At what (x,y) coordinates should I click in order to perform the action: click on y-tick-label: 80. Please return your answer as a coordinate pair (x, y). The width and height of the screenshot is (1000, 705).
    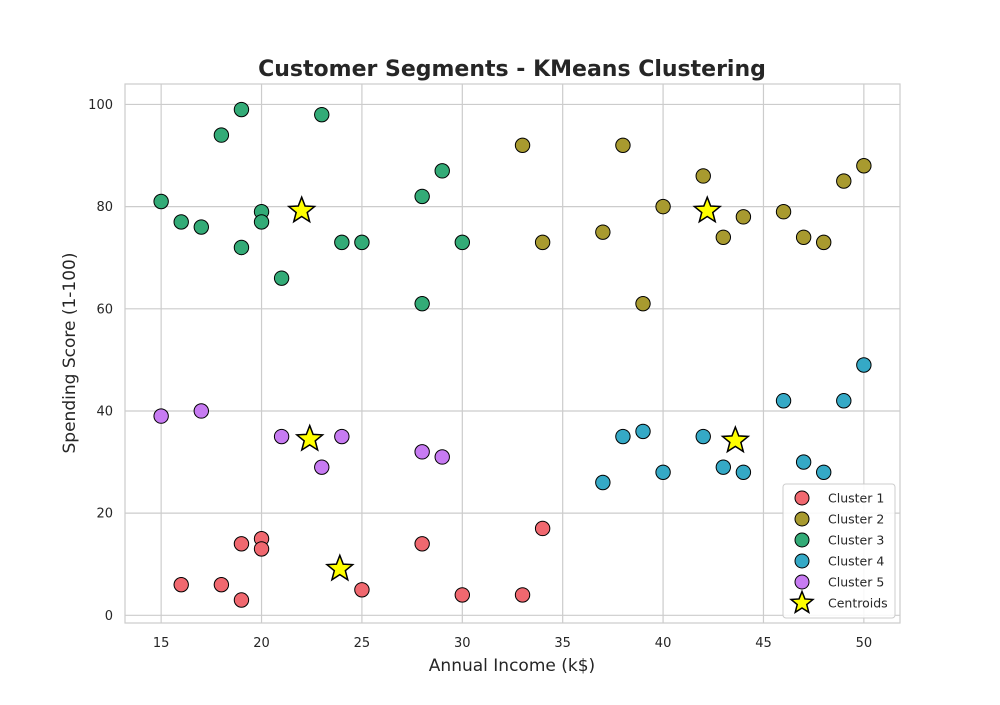
    Looking at the image, I should click on (104, 207).